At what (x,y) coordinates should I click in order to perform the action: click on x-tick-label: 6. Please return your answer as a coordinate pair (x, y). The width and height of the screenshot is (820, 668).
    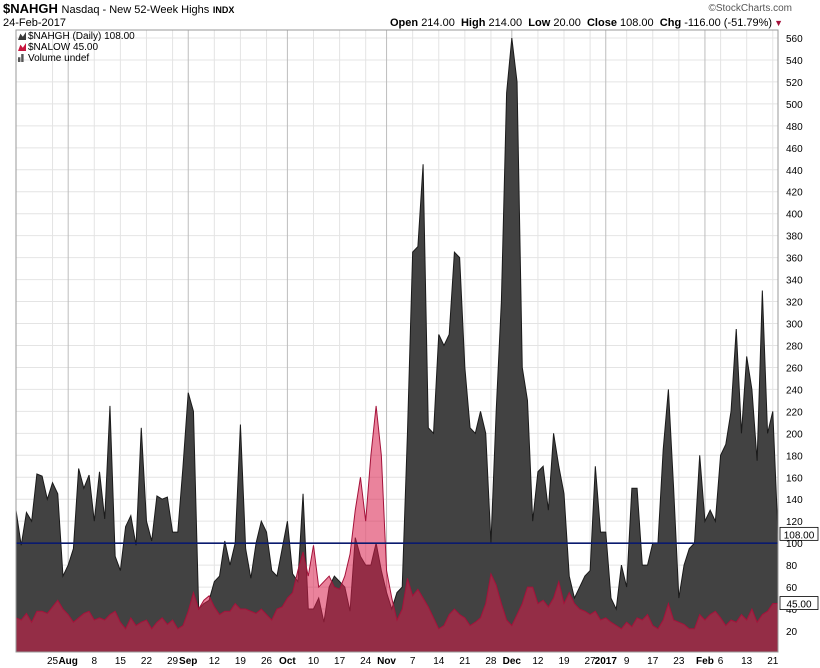
    Looking at the image, I should click on (721, 661).